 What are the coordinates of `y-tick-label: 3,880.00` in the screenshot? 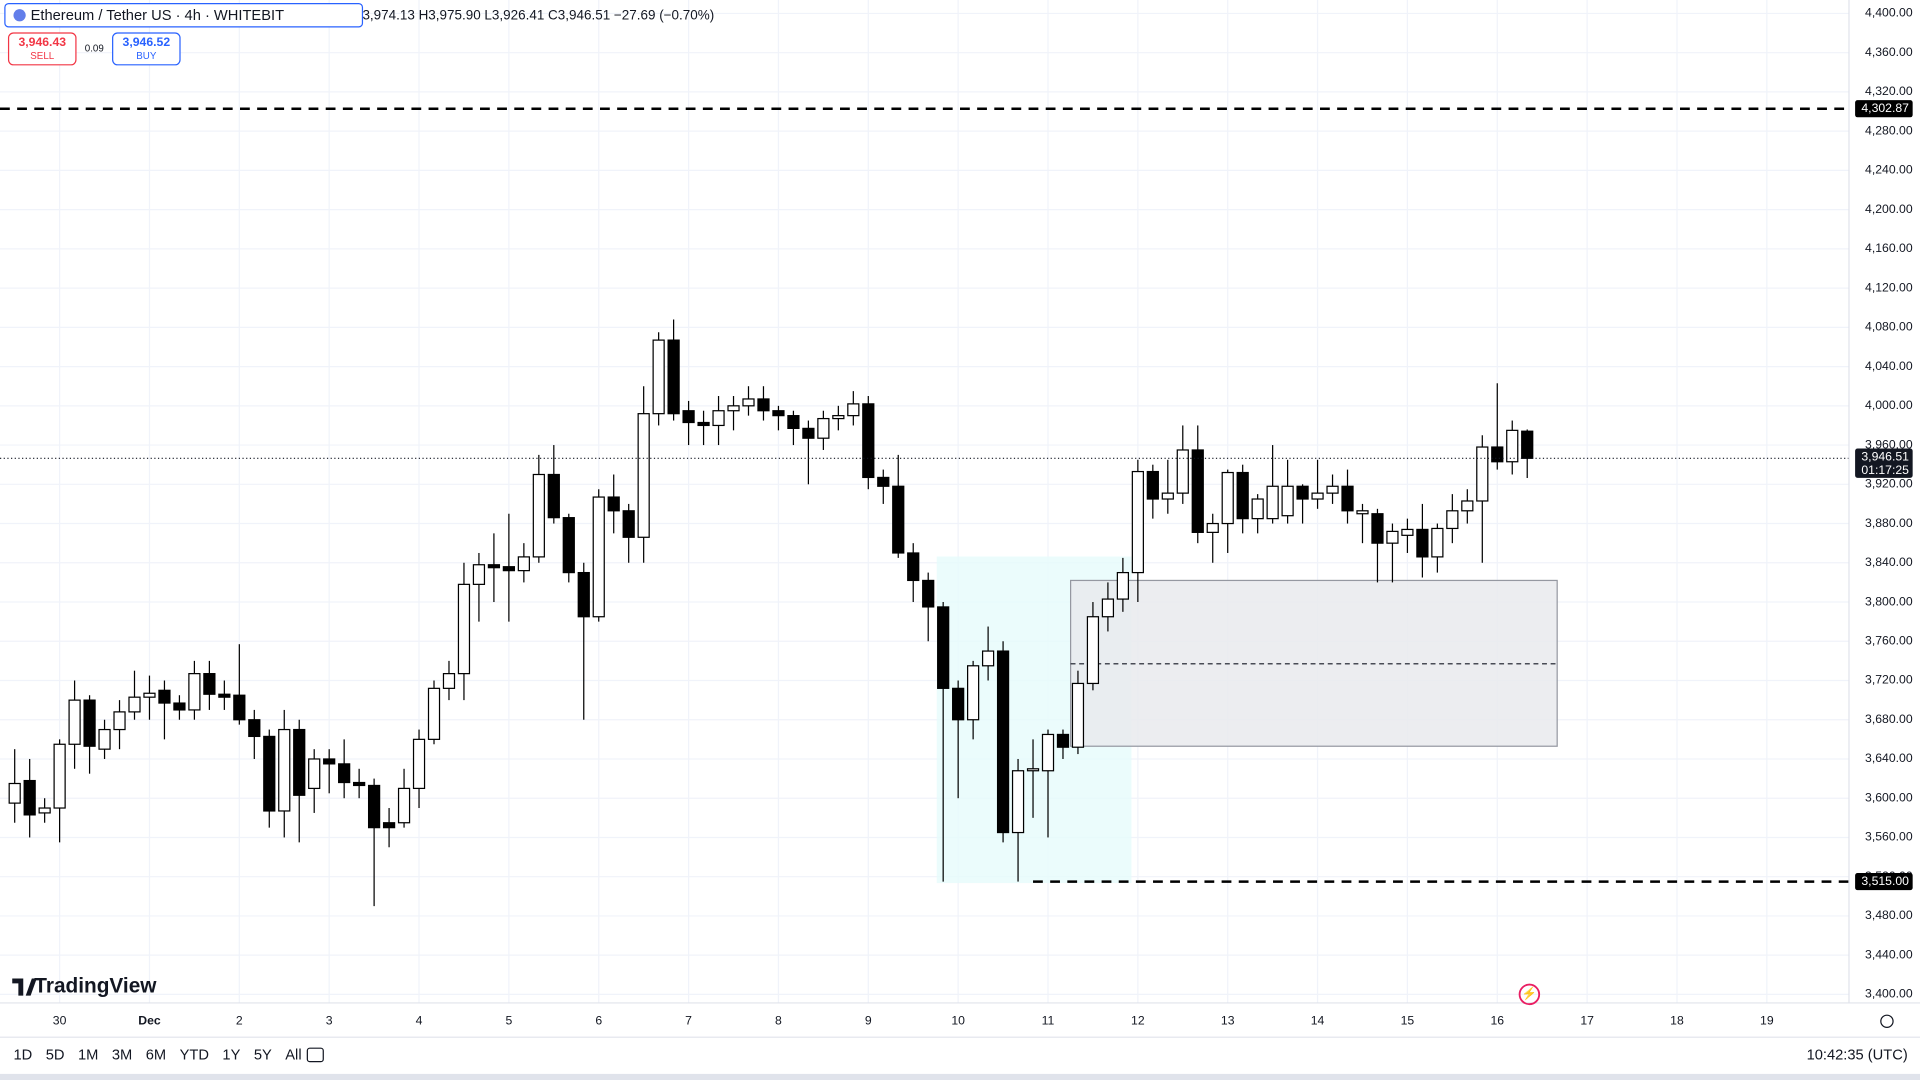 It's located at (1889, 523).